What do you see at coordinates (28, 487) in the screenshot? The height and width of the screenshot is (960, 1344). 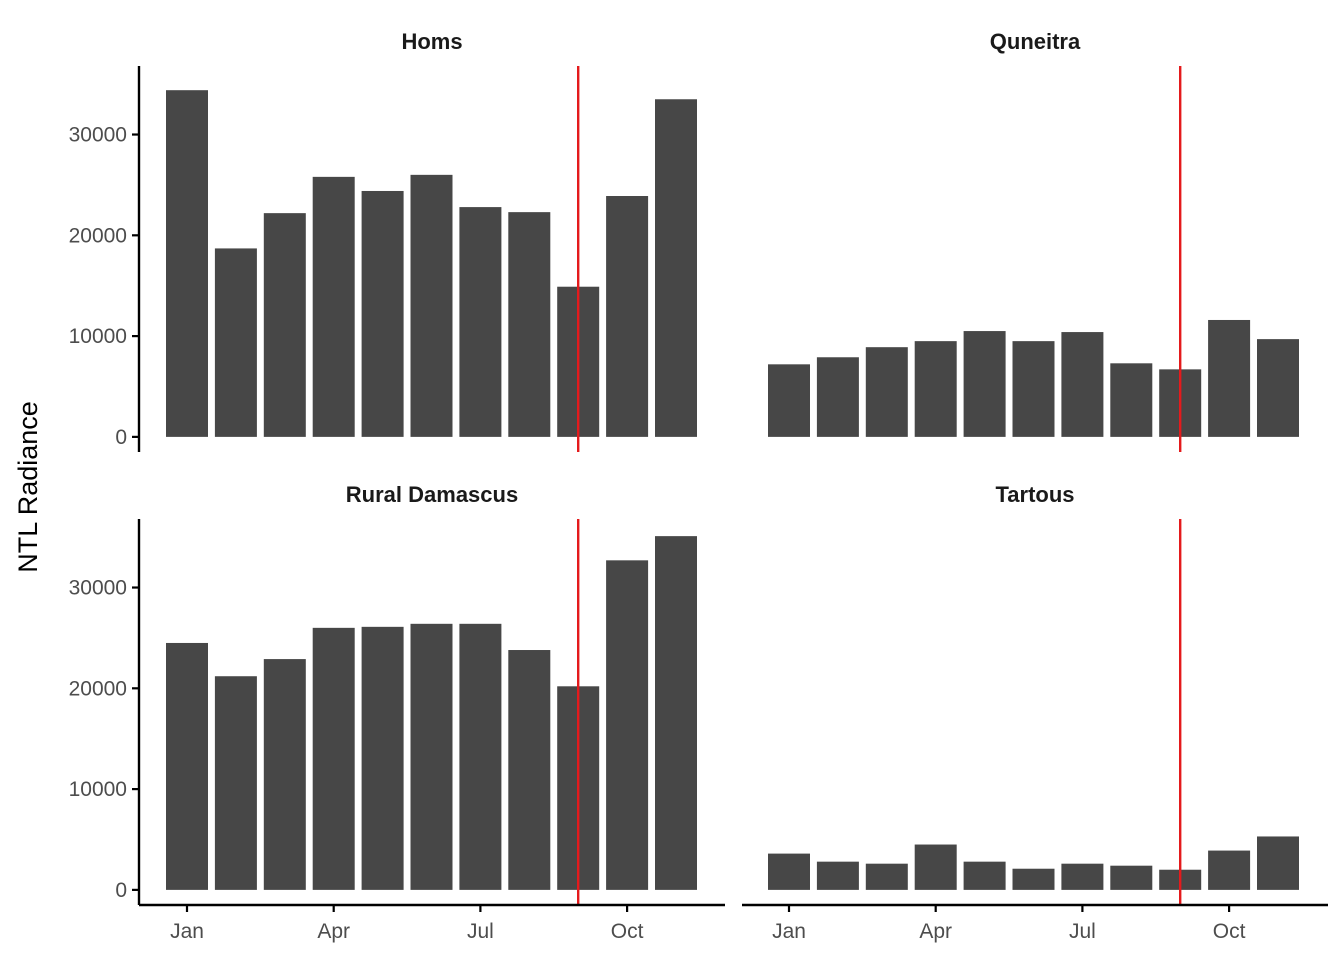 I see `y-axis-title: NTL Radiance` at bounding box center [28, 487].